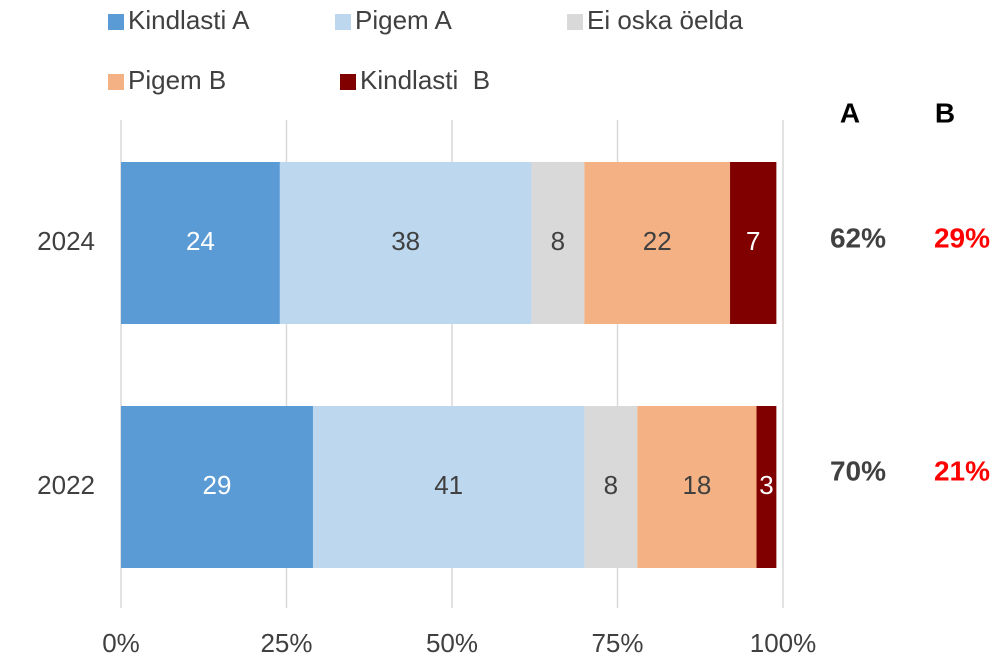 Image resolution: width=1001 pixels, height=659 pixels. Describe the element at coordinates (858, 470) in the screenshot. I see `side-value: 70%` at that location.